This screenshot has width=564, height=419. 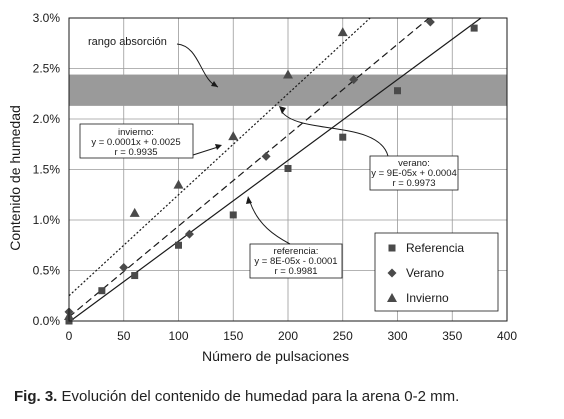 I want to click on verano-label-box, so click(x=414, y=173).